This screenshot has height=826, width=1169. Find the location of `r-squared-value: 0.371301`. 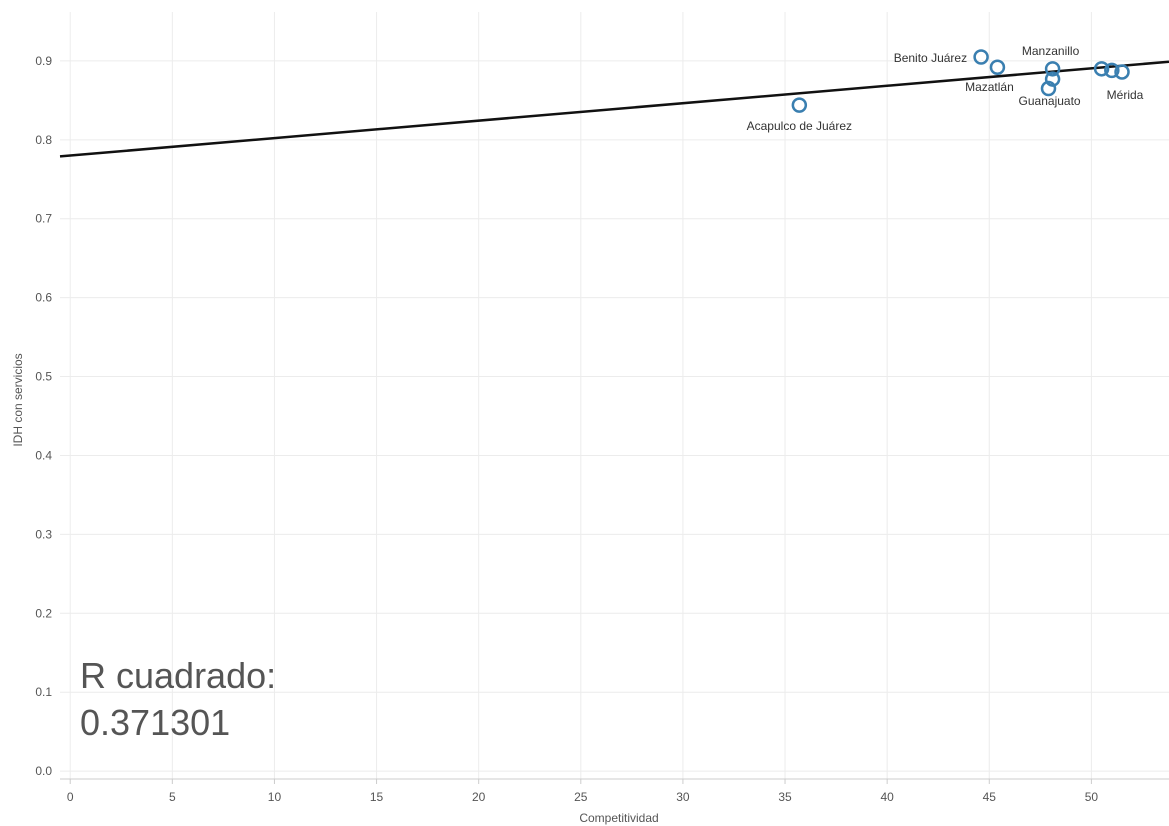

r-squared-value: 0.371301 is located at coordinates (155, 722).